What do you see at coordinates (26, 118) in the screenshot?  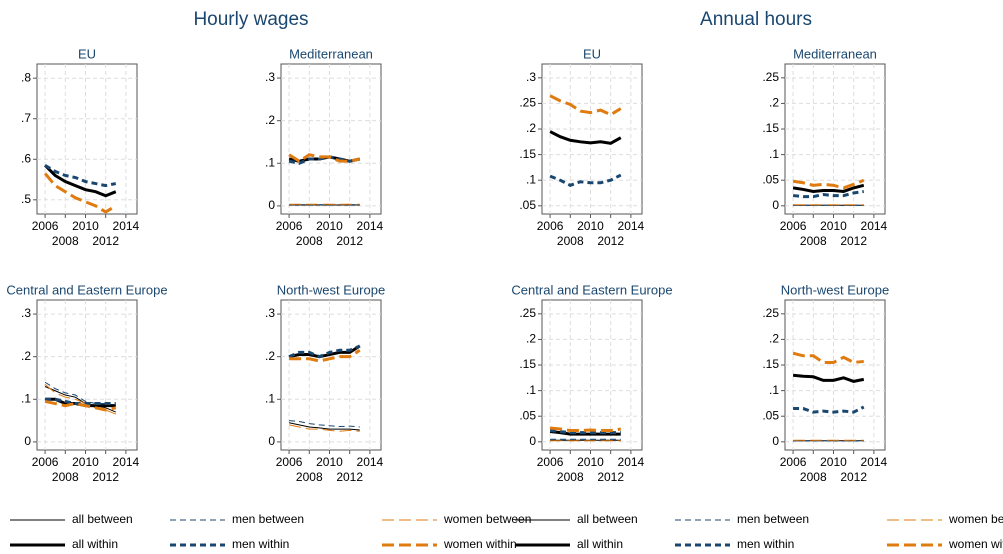 I see `y-tick-label: .7` at bounding box center [26, 118].